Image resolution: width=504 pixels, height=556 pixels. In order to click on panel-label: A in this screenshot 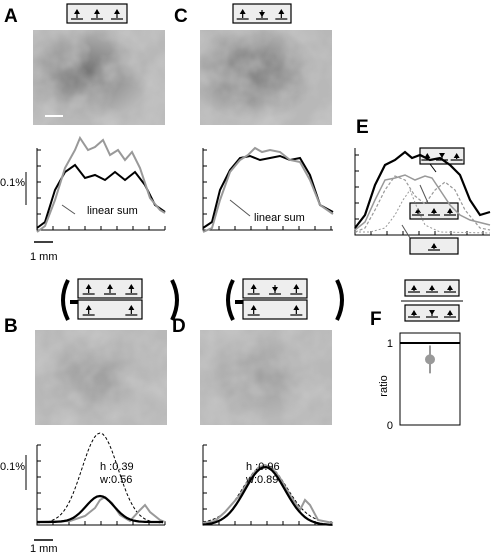, I will do `click(11, 16)`.